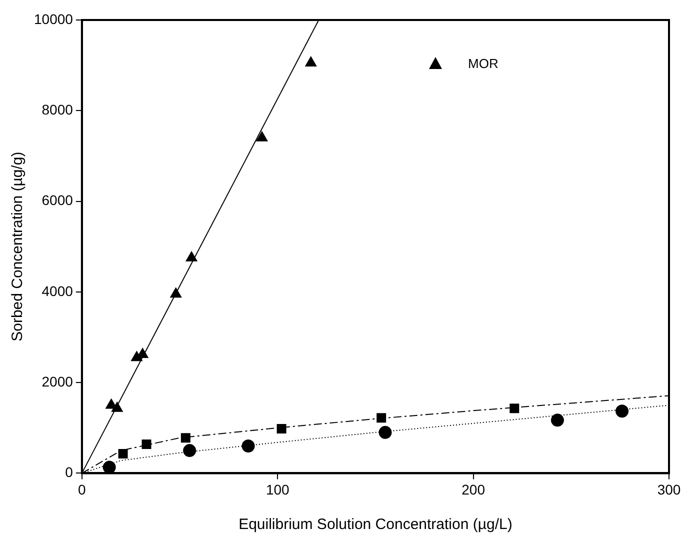 The image size is (687, 548). Describe the element at coordinates (58, 200) in the screenshot. I see `y-tick-label: 6000` at that location.